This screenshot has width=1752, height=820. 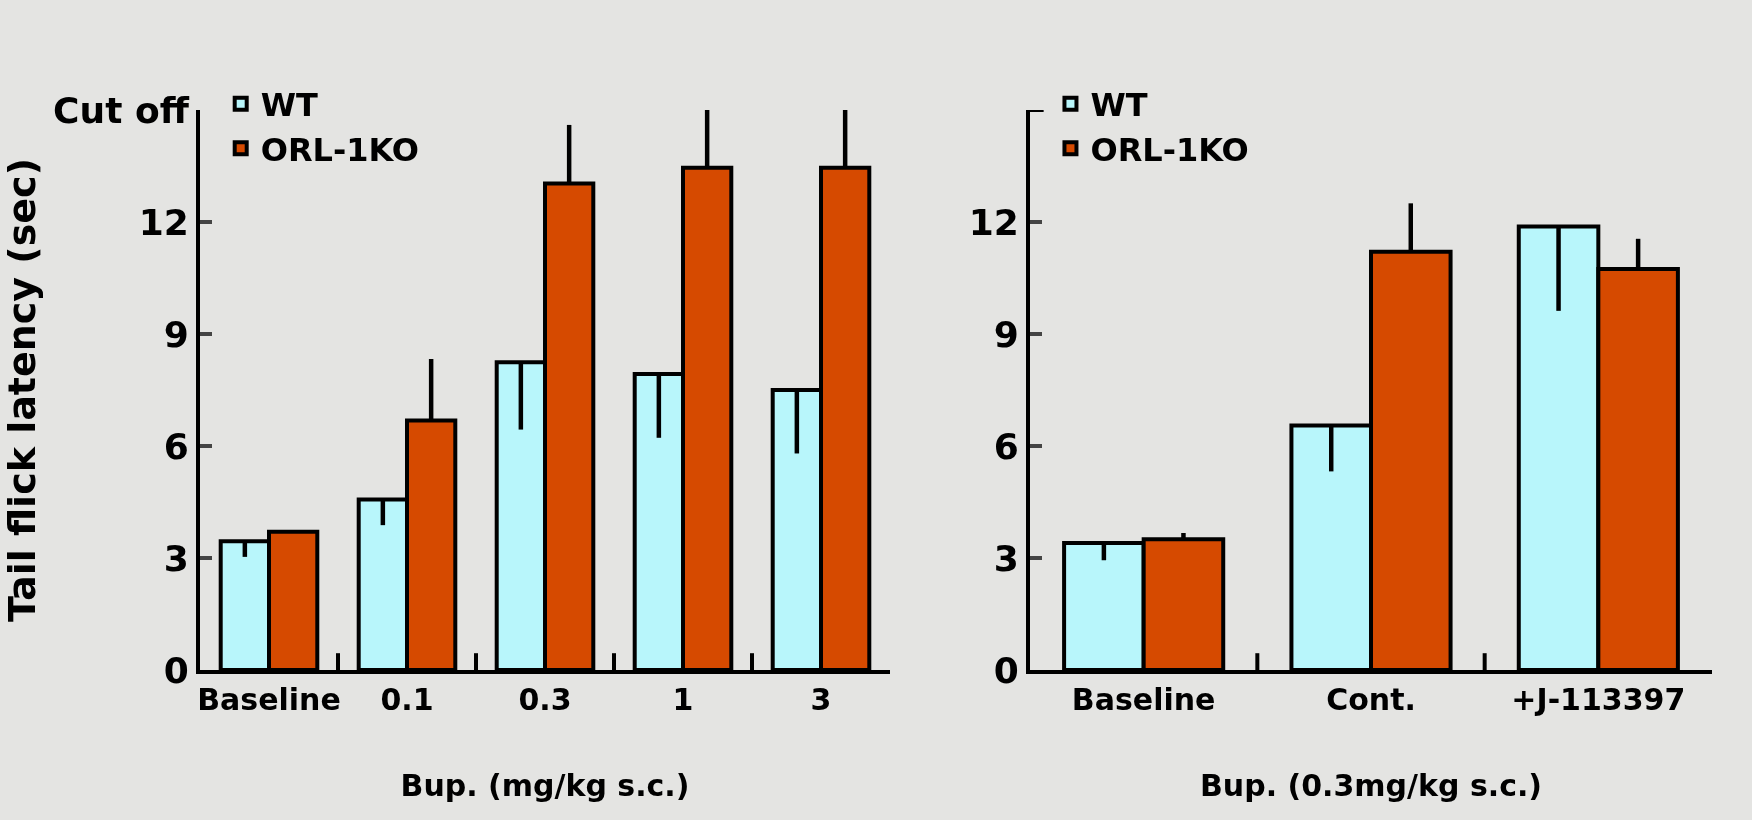 I want to click on x-tick-label: 1, so click(x=683, y=699).